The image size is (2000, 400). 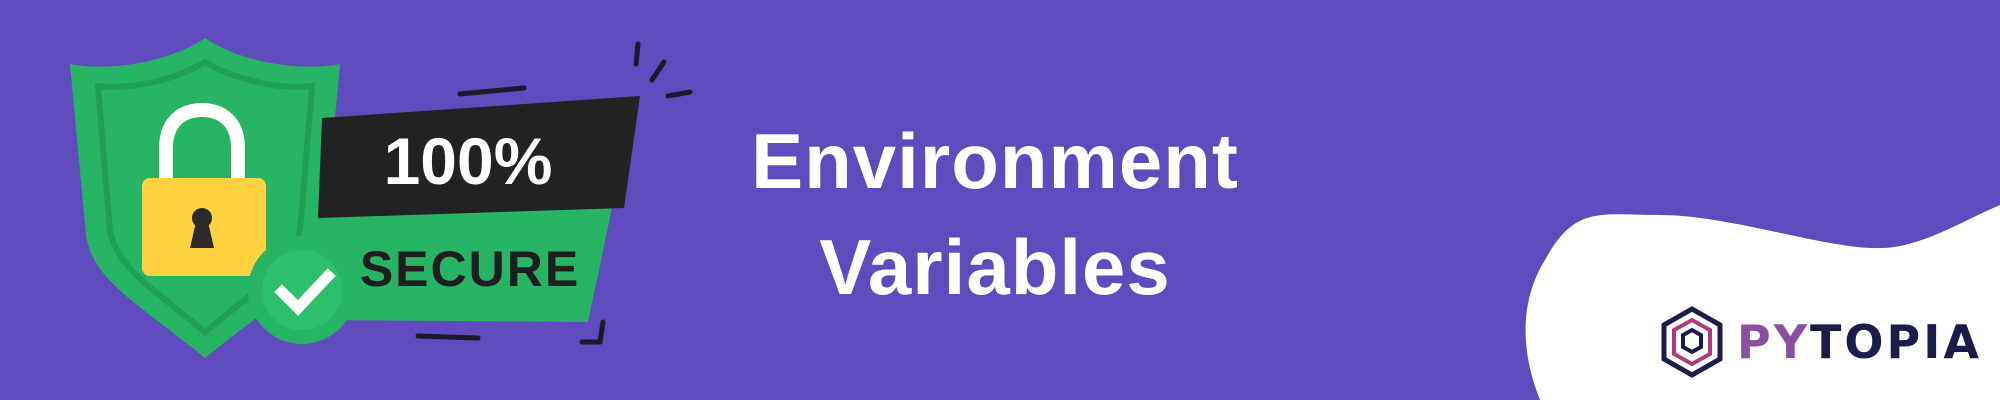 I want to click on logo-prefix: PY, so click(x=1774, y=342).